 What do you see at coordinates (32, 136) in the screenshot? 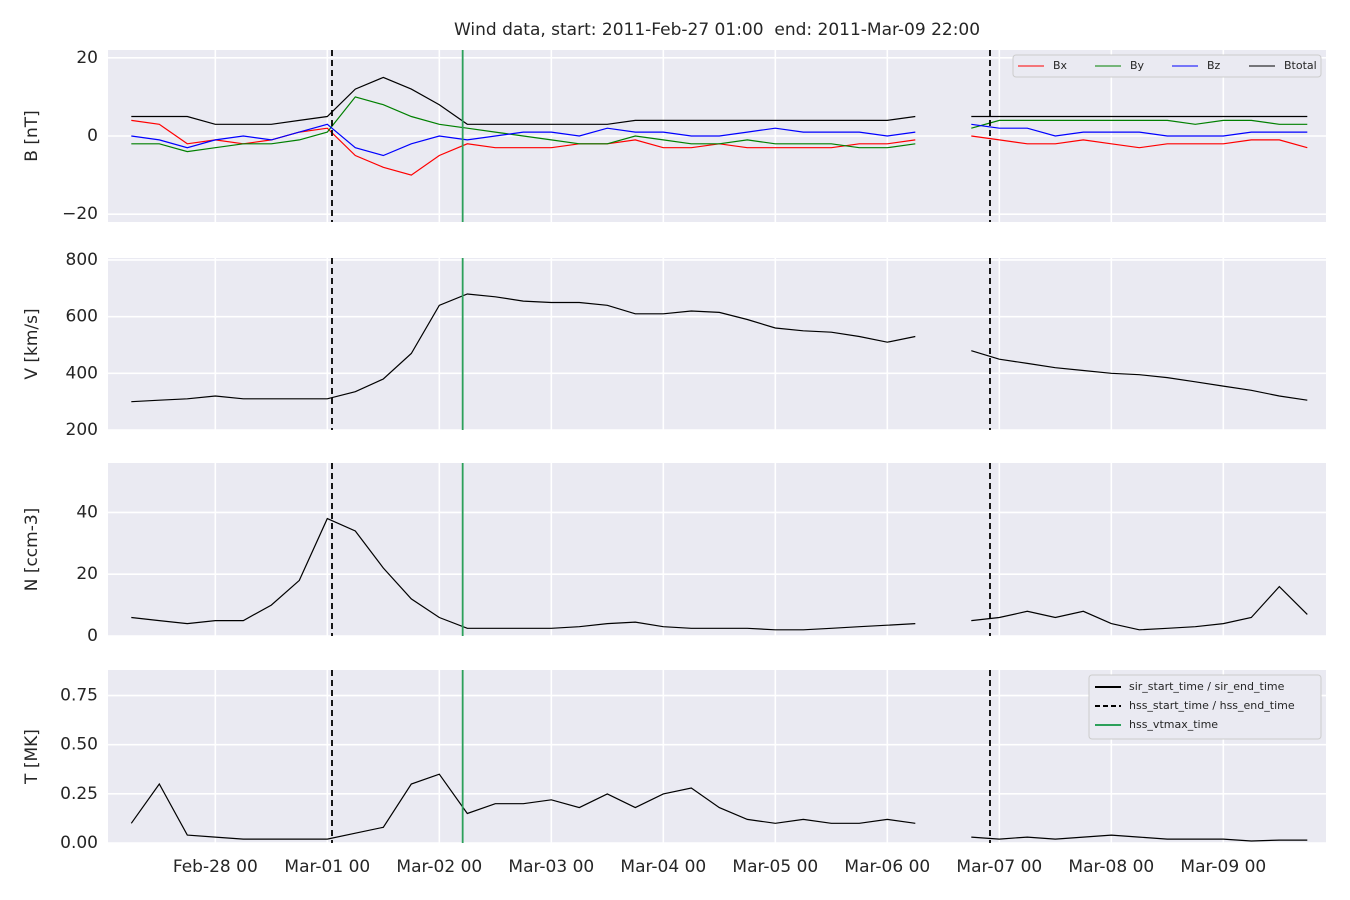
I see `y-axis-label: B [nT]` at bounding box center [32, 136].